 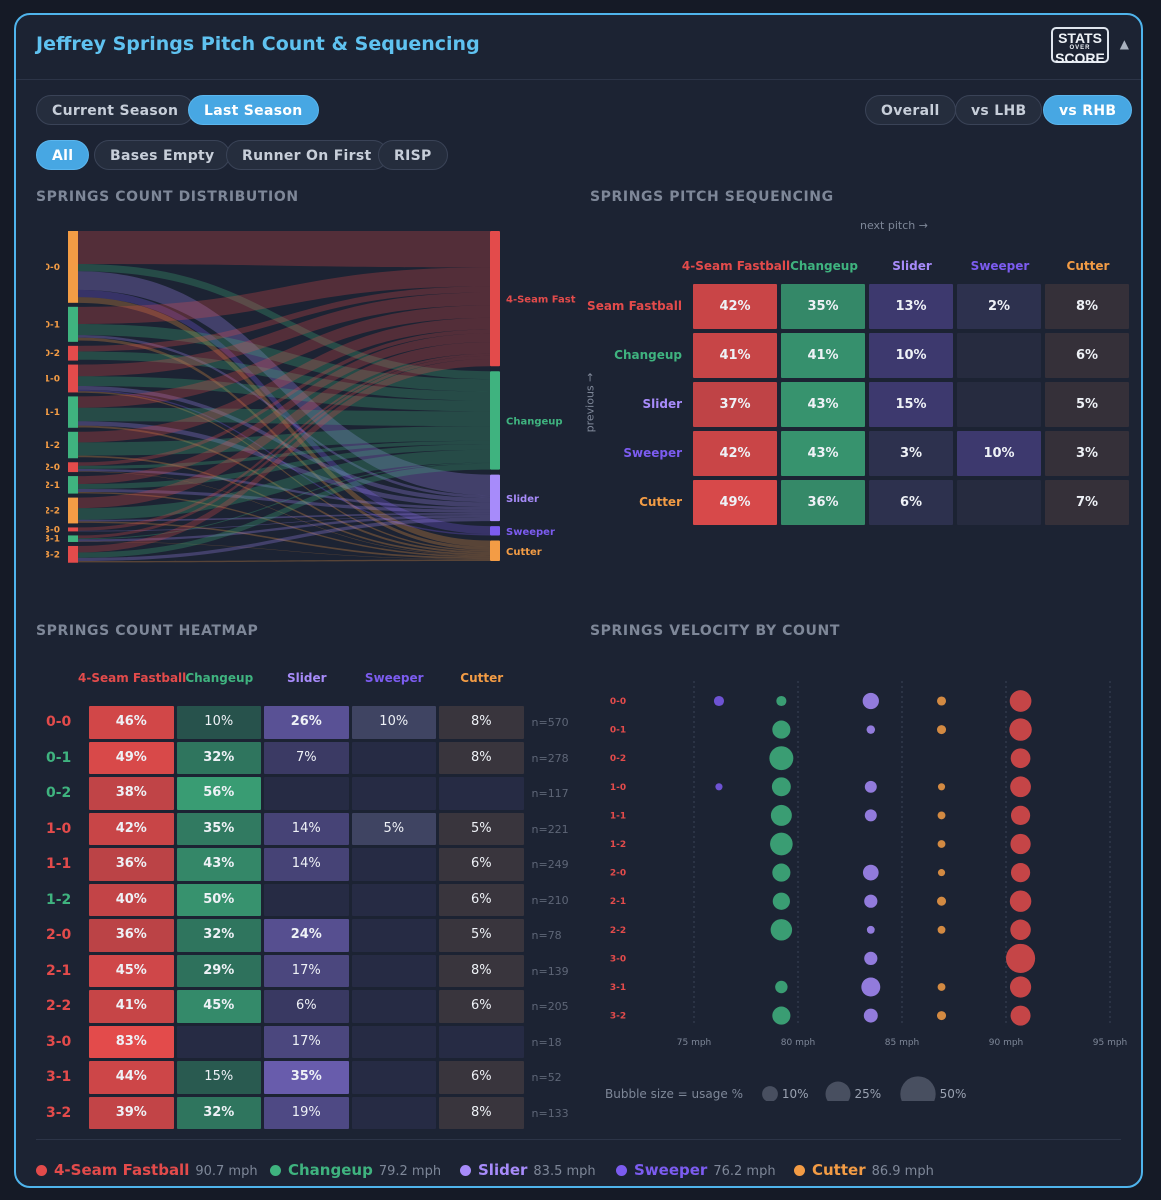 I want to click on sankey-count-label: 3-2, so click(x=53, y=555).